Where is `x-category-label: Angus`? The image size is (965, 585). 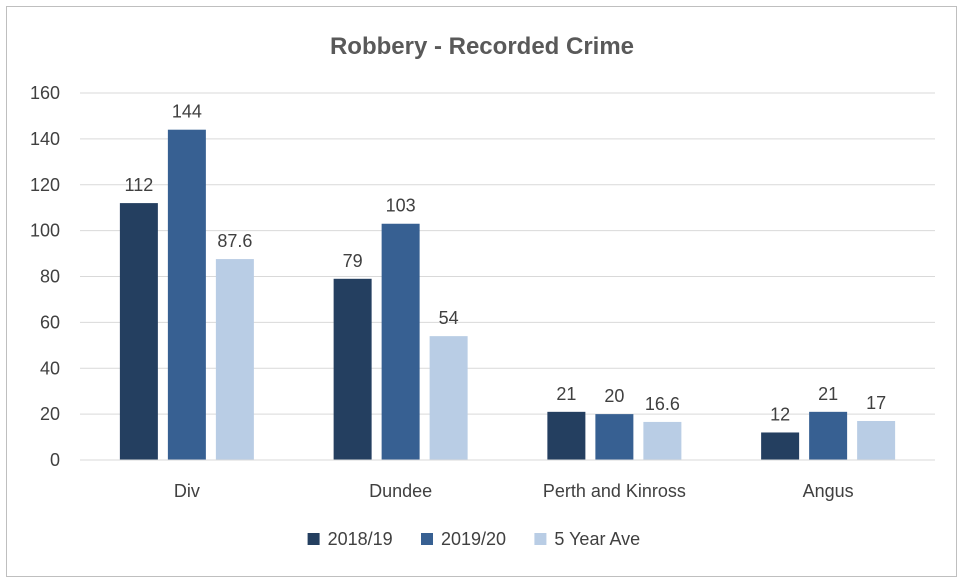
x-category-label: Angus is located at coordinates (828, 491).